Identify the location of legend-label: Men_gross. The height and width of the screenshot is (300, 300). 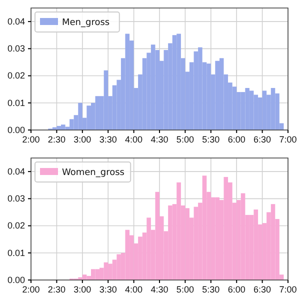
(86, 23).